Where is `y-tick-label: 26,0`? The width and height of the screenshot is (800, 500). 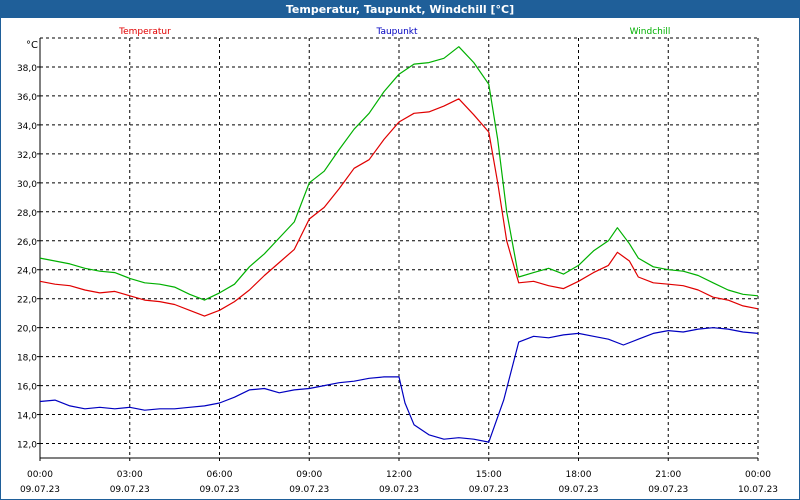
y-tick-label: 26,0 is located at coordinates (27, 243).